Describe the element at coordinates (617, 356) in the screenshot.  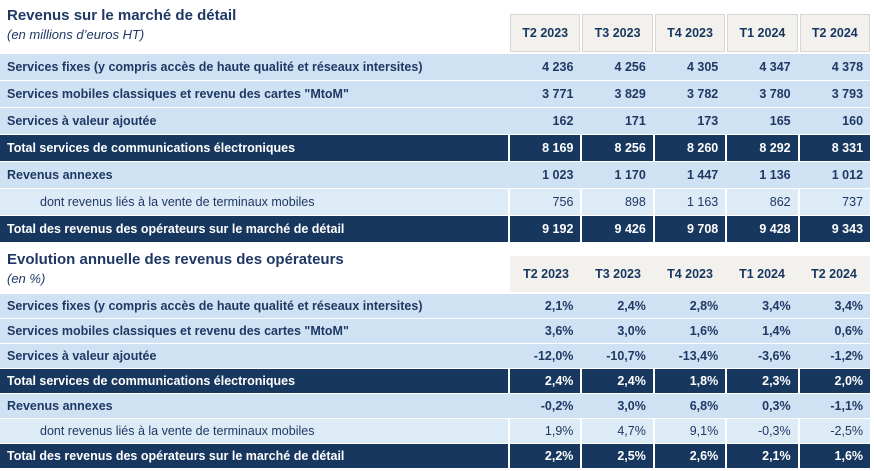
I see `cell-value: -10,7%` at that location.